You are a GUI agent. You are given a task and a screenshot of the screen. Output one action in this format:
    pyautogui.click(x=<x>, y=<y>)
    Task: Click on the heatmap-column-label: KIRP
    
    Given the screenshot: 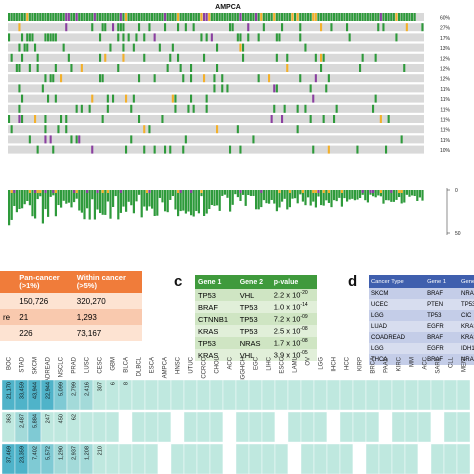 What is the action you would take?
    pyautogui.click(x=361, y=364)
    